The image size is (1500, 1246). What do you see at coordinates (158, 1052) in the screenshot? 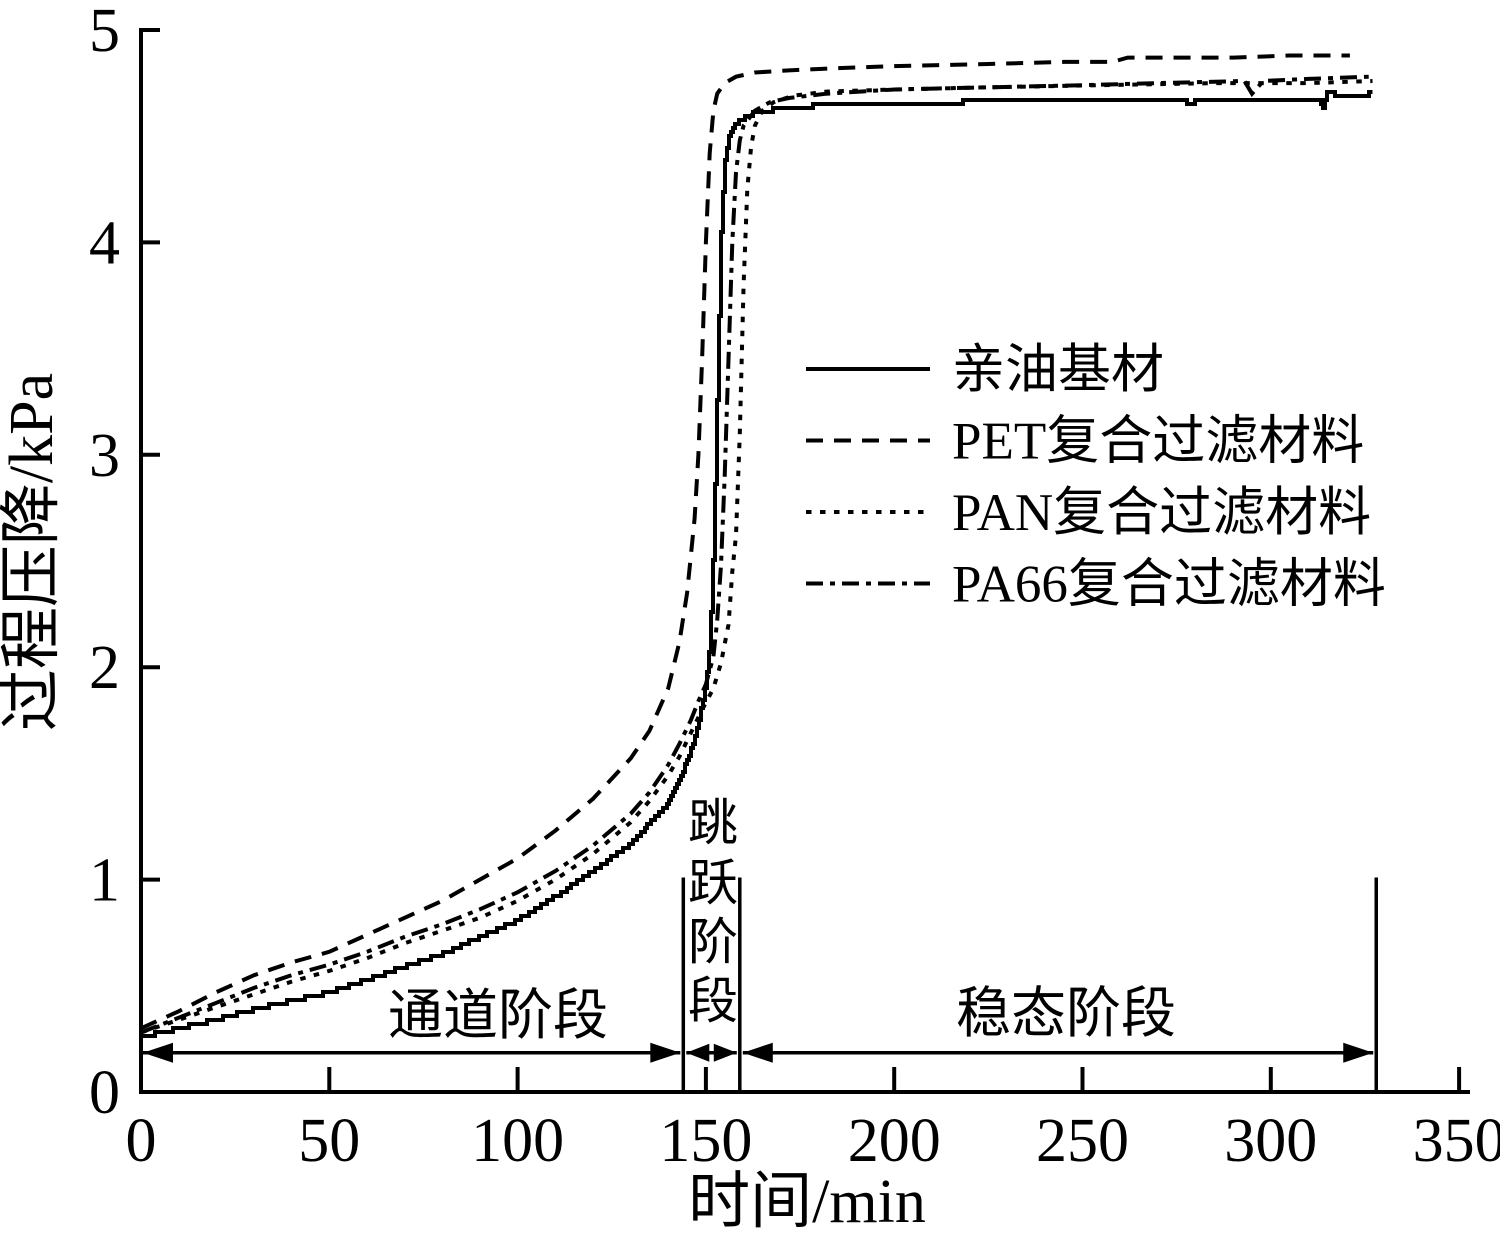
I see `channel-stage-arrow-left-arrowhead` at bounding box center [158, 1052].